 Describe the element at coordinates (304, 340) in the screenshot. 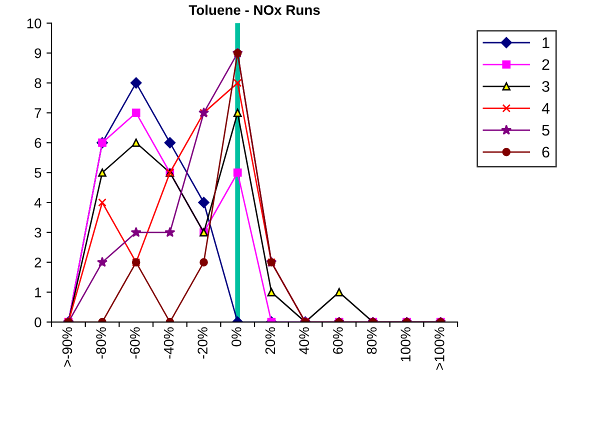

I see `x-tick-label: 40%` at that location.